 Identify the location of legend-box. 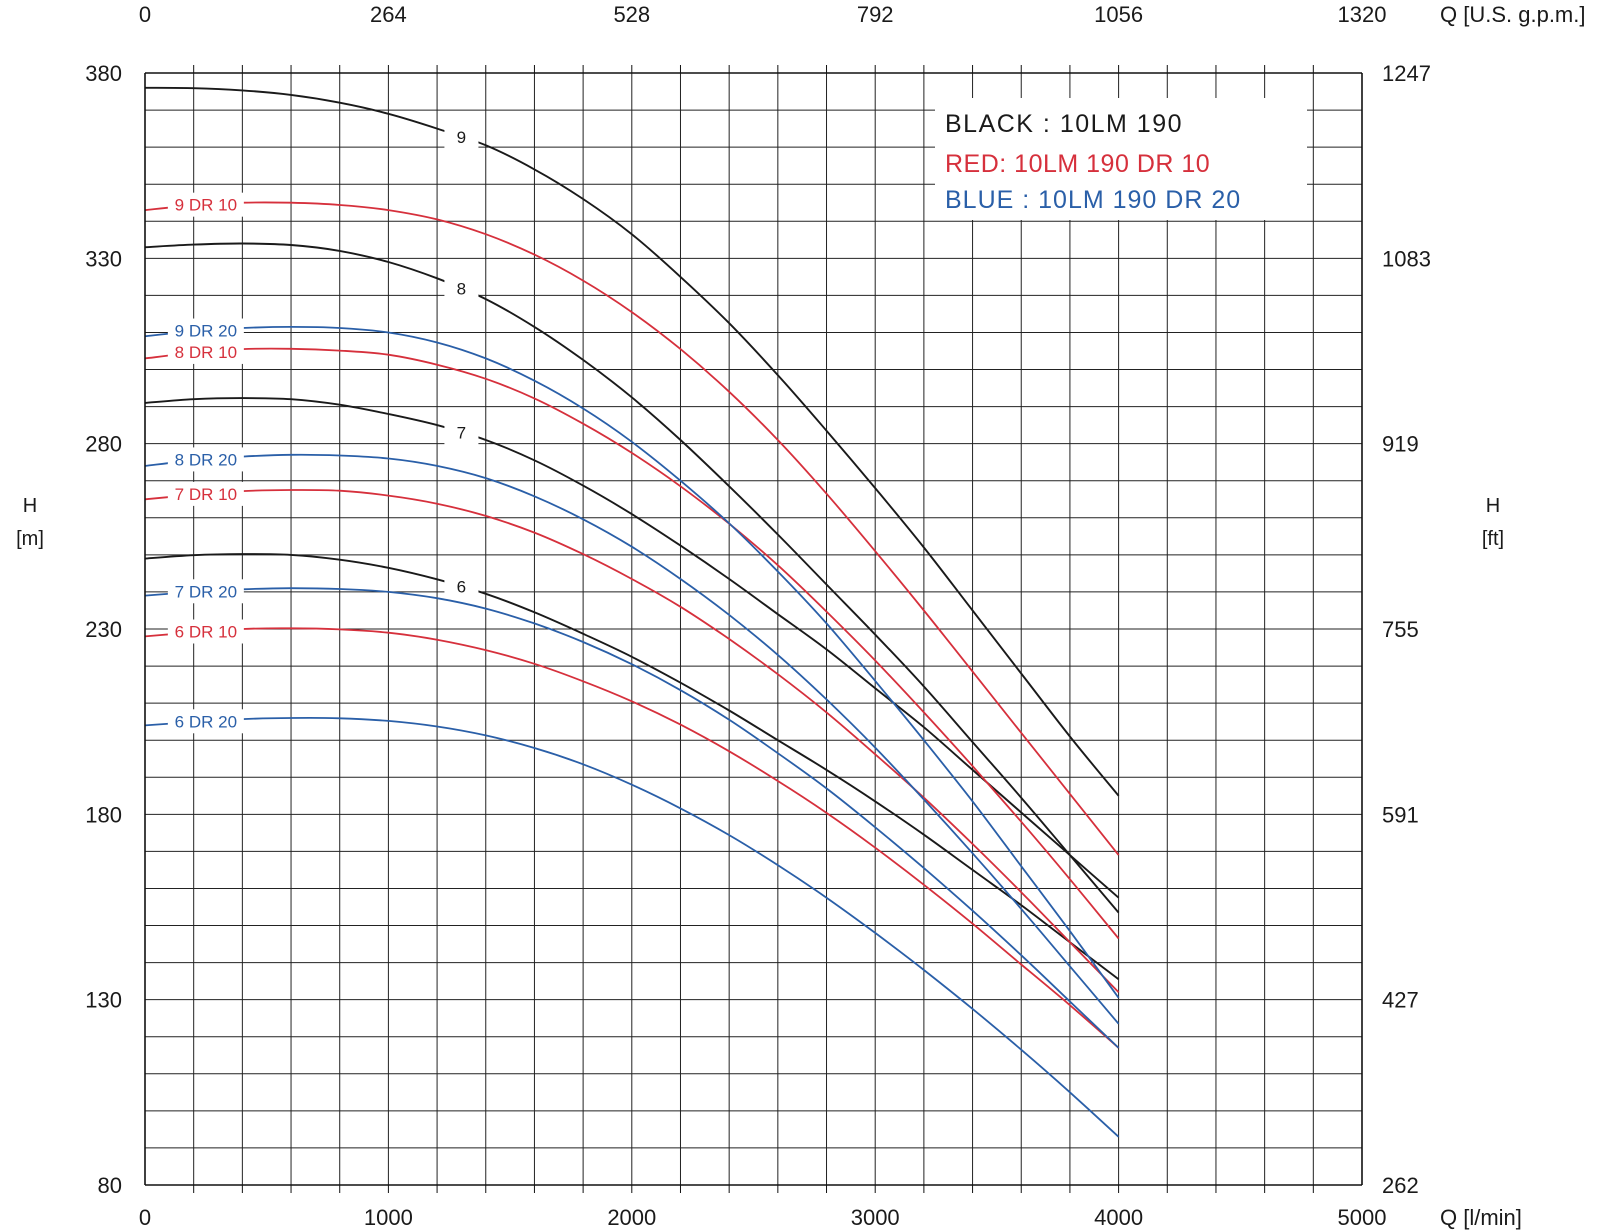
(1121, 159).